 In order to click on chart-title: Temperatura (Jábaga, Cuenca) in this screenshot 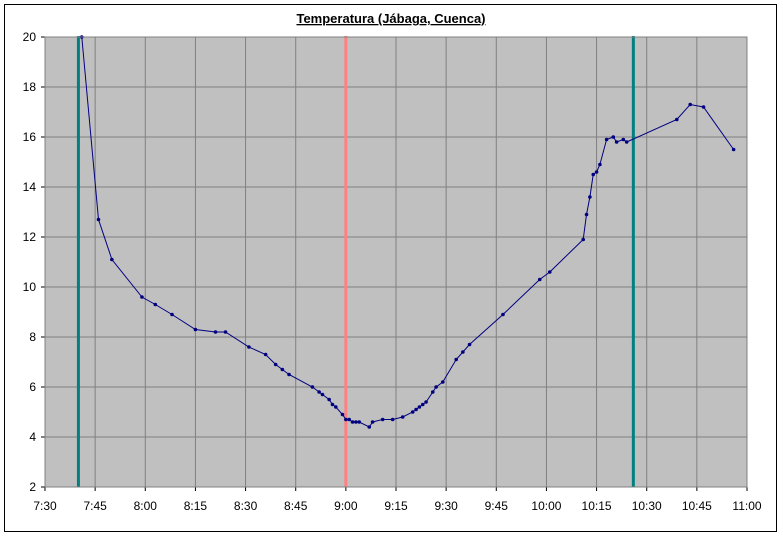, I will do `click(390, 18)`.